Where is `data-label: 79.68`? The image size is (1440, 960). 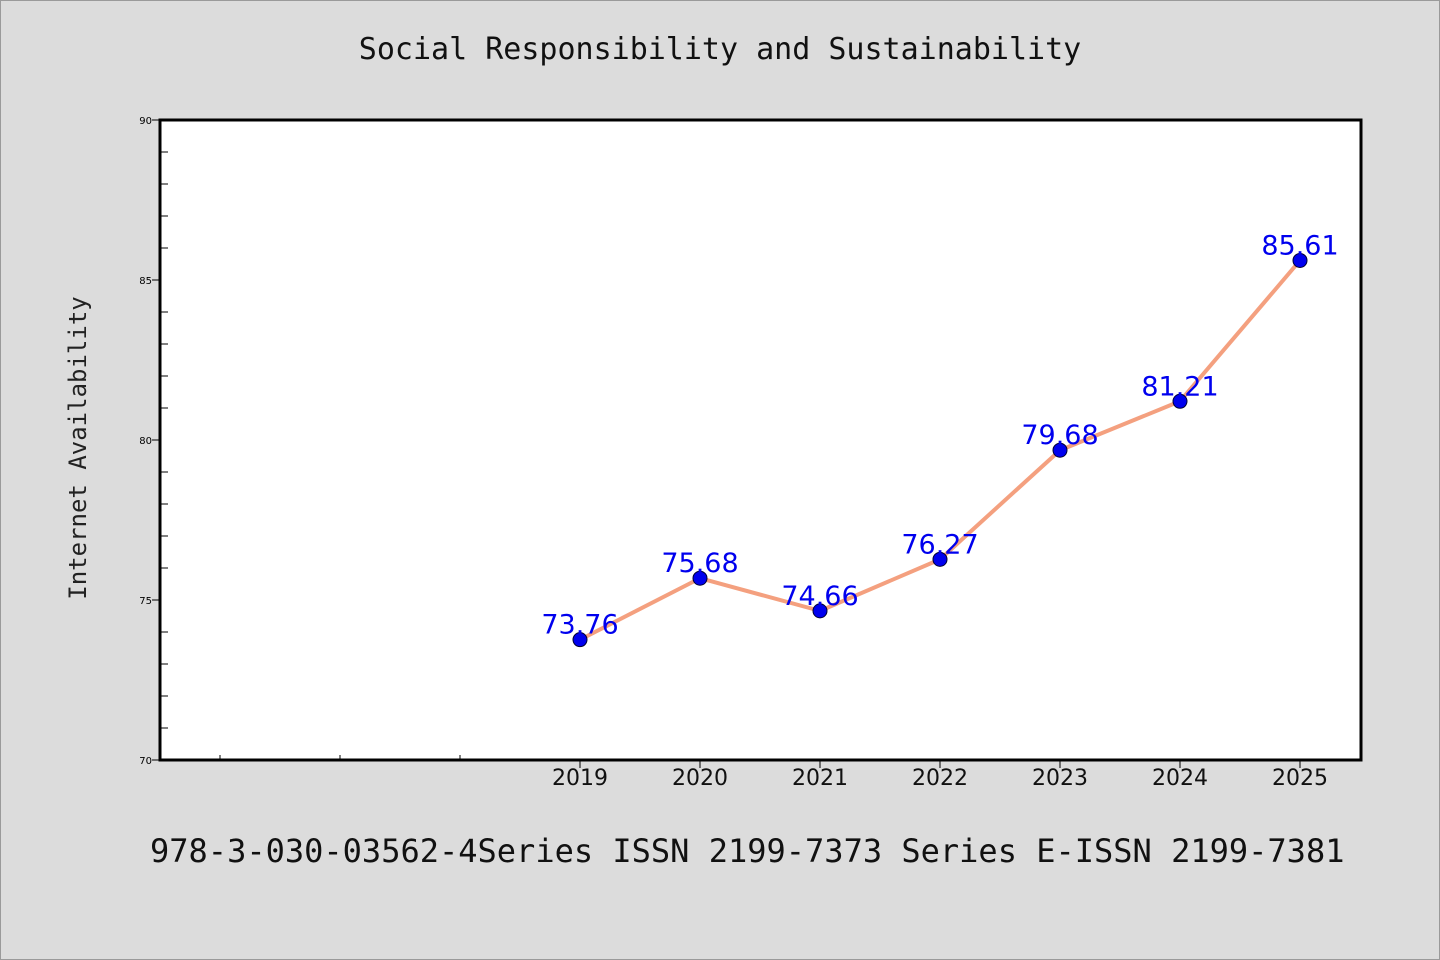 data-label: 79.68 is located at coordinates (1059, 435).